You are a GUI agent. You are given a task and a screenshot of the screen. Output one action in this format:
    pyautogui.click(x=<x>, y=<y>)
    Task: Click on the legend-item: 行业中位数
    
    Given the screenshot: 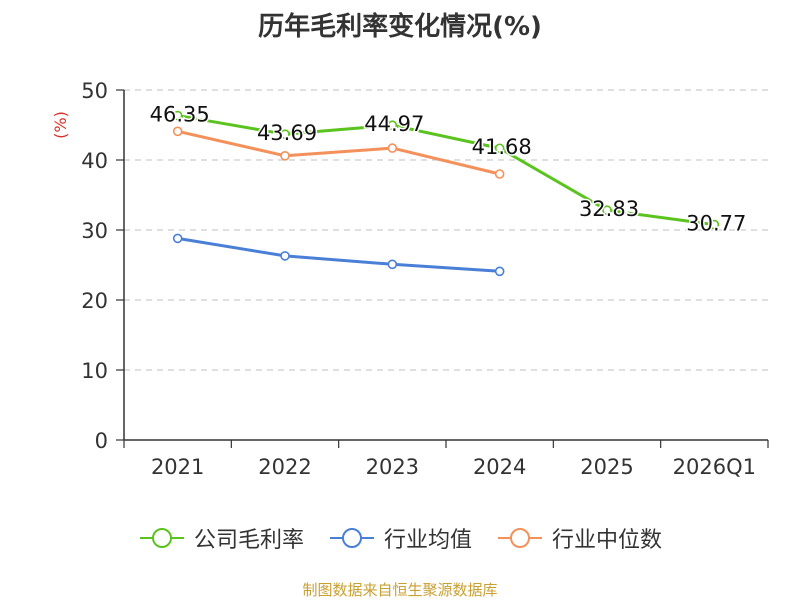 What is the action you would take?
    pyautogui.click(x=579, y=538)
    